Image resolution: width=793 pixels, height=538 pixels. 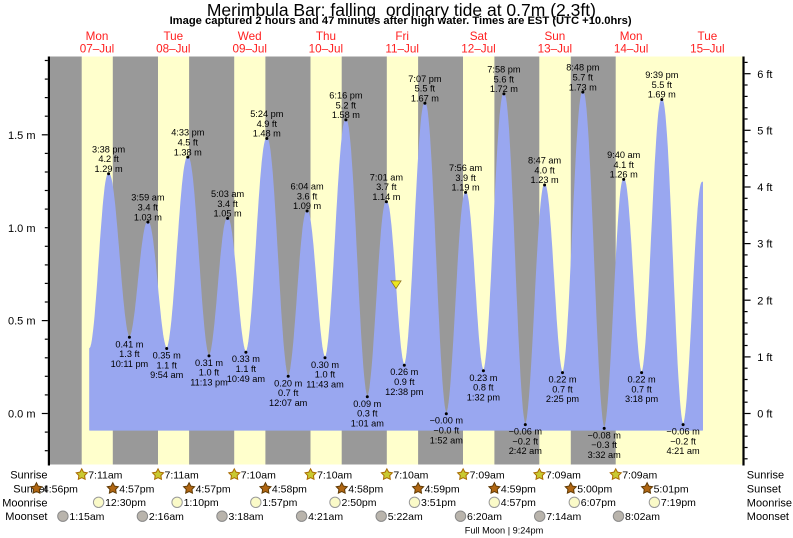 I want to click on svg-text: Sun, so click(x=555, y=36).